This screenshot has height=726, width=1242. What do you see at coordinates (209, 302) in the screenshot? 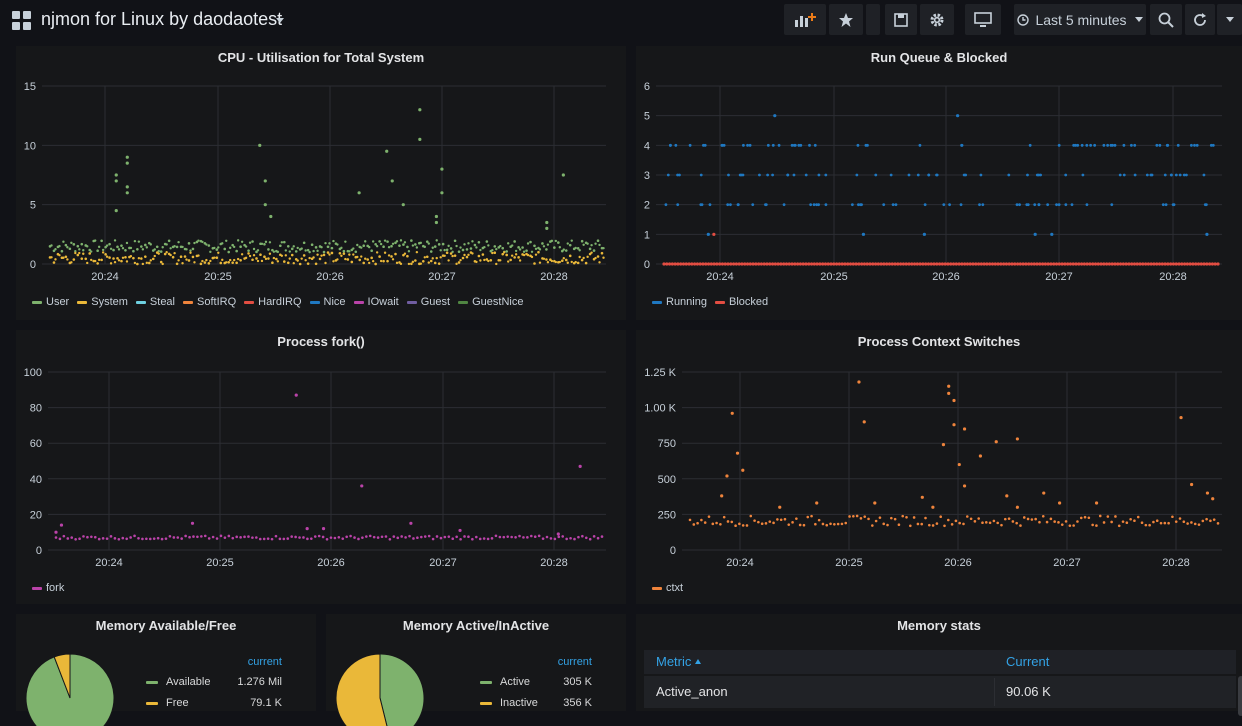
I see `legend-item-softirq: SoftIRQ` at bounding box center [209, 302].